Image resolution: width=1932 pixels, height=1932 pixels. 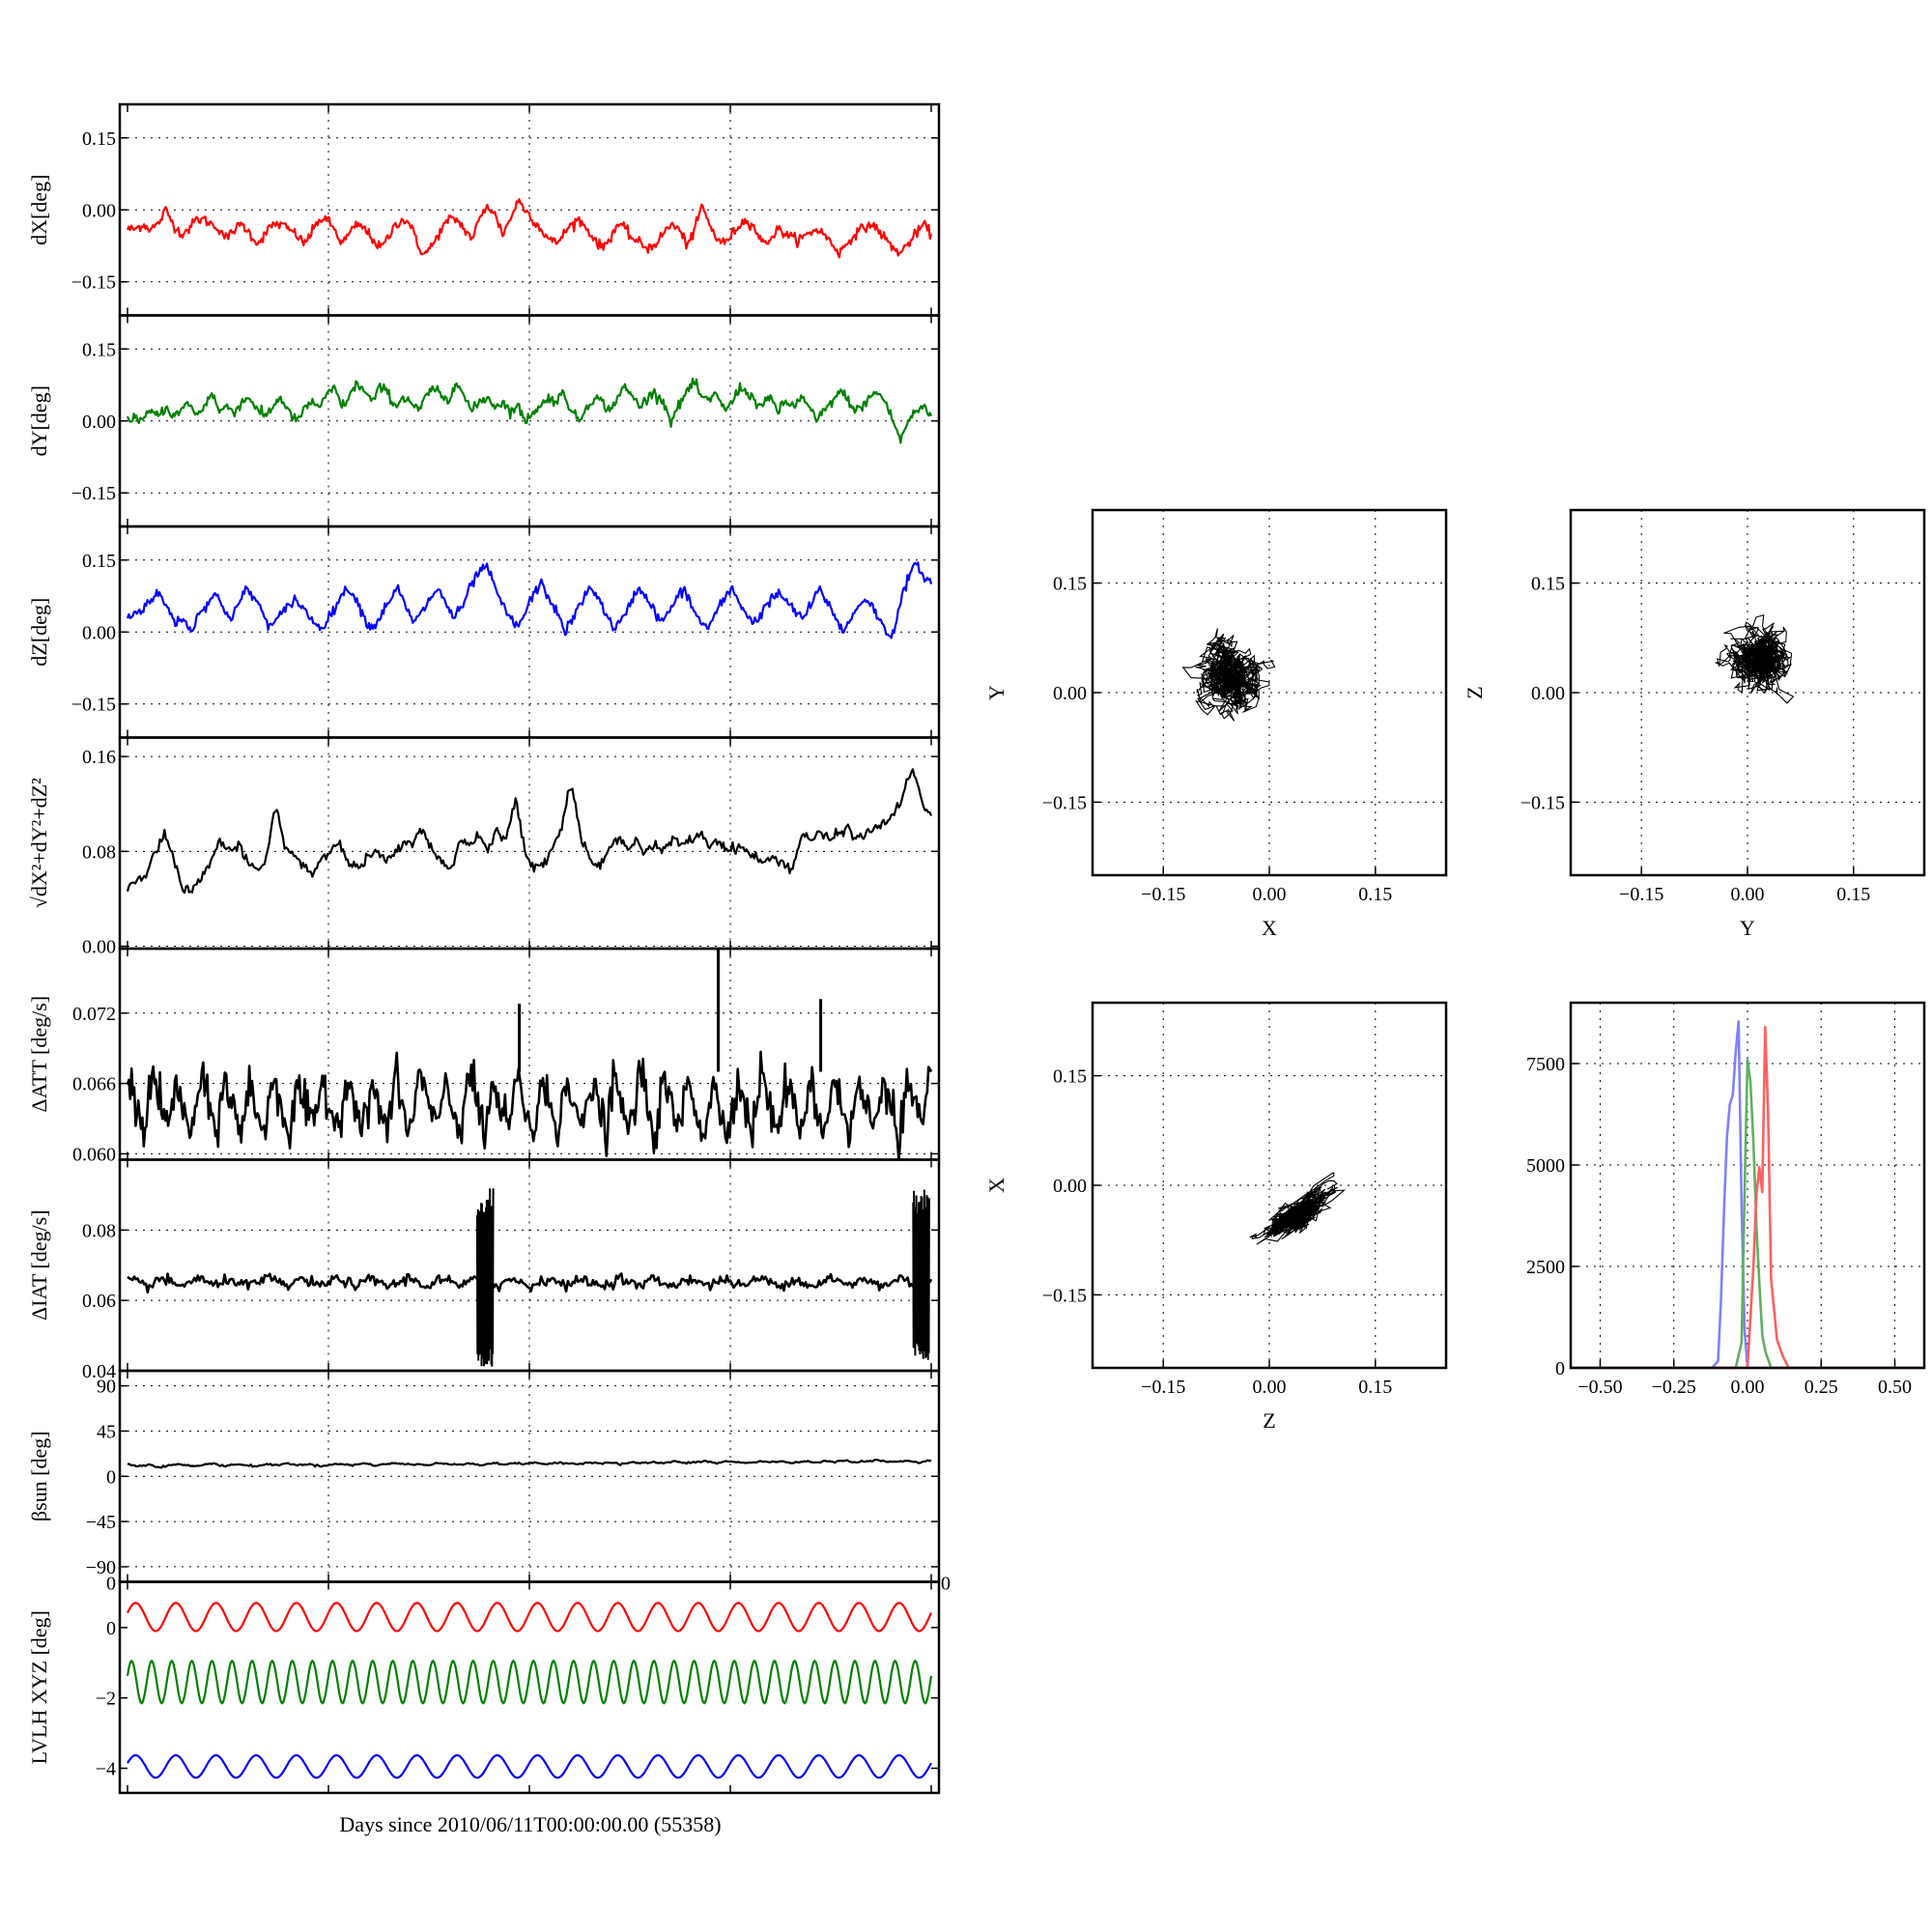 I want to click on y-axis-label: dX[deg], so click(x=39, y=210).